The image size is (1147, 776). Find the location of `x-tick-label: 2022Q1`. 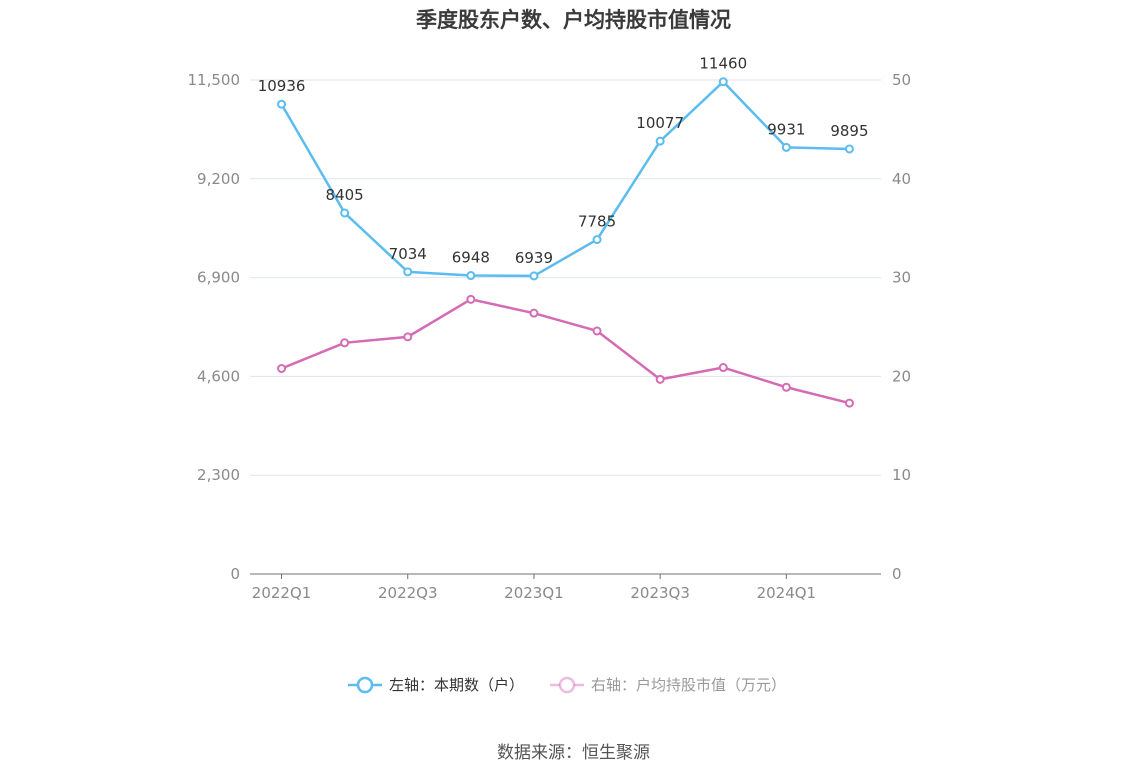

x-tick-label: 2022Q1 is located at coordinates (282, 593).